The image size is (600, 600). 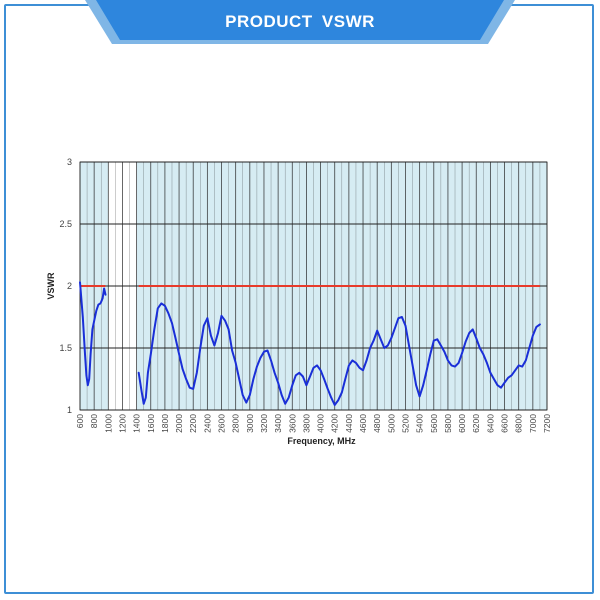 What do you see at coordinates (292, 423) in the screenshot?
I see `x-tick-label: 3600` at bounding box center [292, 423].